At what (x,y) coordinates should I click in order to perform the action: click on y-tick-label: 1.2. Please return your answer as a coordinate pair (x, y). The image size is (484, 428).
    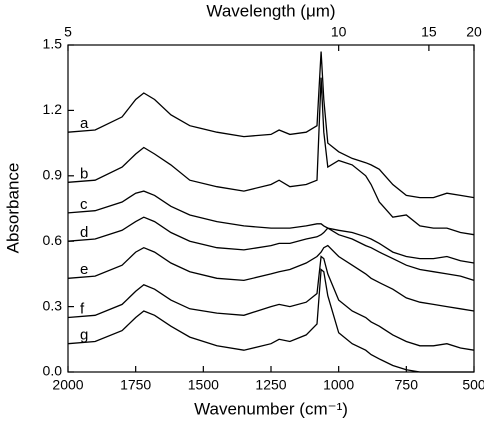
    Looking at the image, I should click on (53, 109).